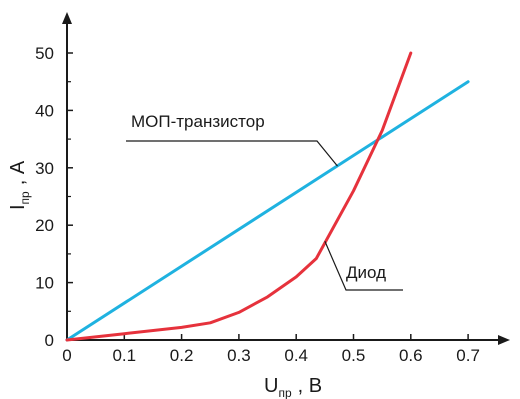  Describe the element at coordinates (44, 168) in the screenshot. I see `y-tick-label: 30` at that location.